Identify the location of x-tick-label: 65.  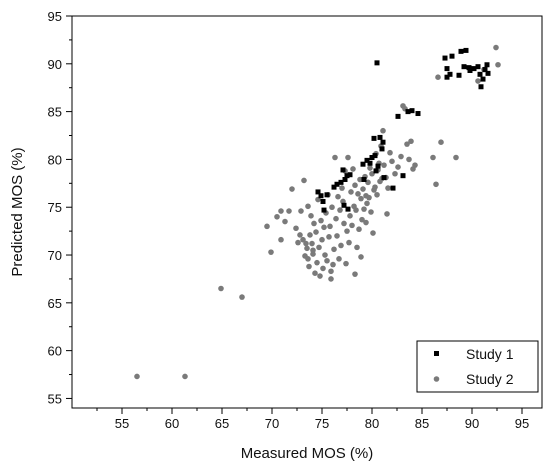
(222, 423).